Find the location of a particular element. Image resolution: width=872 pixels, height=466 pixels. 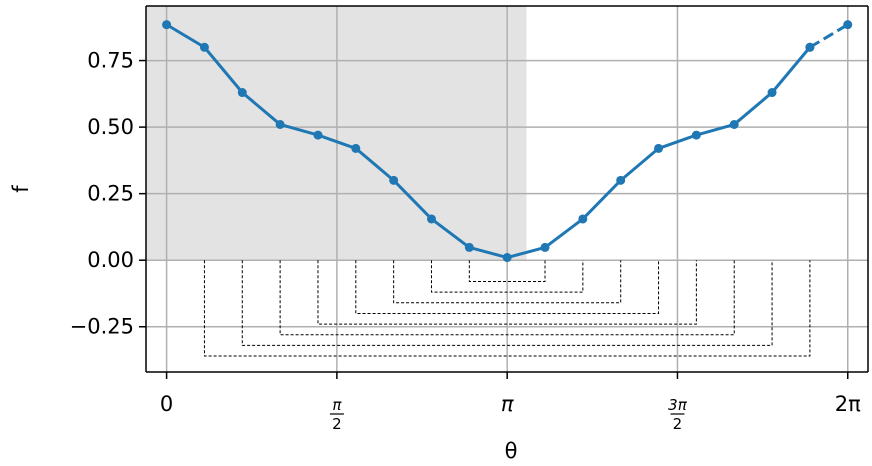

x-tick-label: 2π is located at coordinates (848, 404).